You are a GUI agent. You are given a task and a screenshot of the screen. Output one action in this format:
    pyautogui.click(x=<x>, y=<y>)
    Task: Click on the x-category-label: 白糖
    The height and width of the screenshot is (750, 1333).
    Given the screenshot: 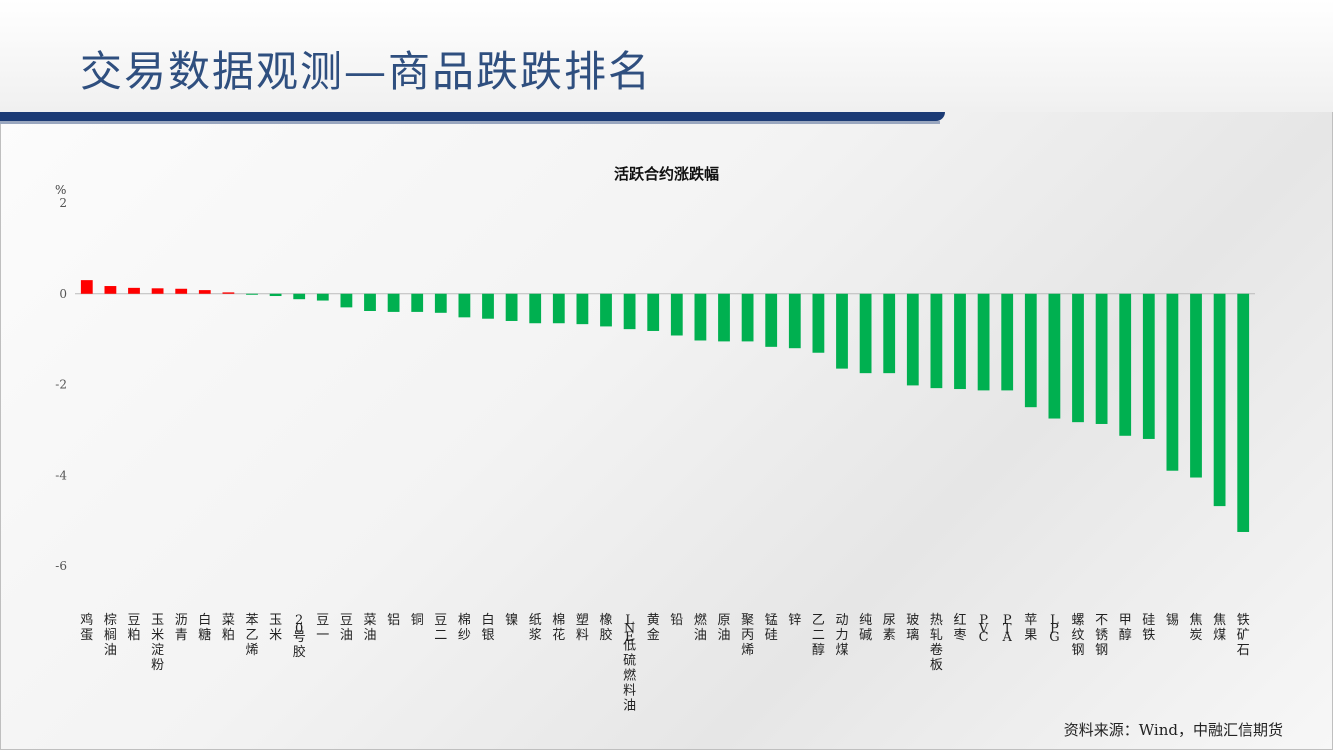 What is the action you would take?
    pyautogui.click(x=204, y=627)
    